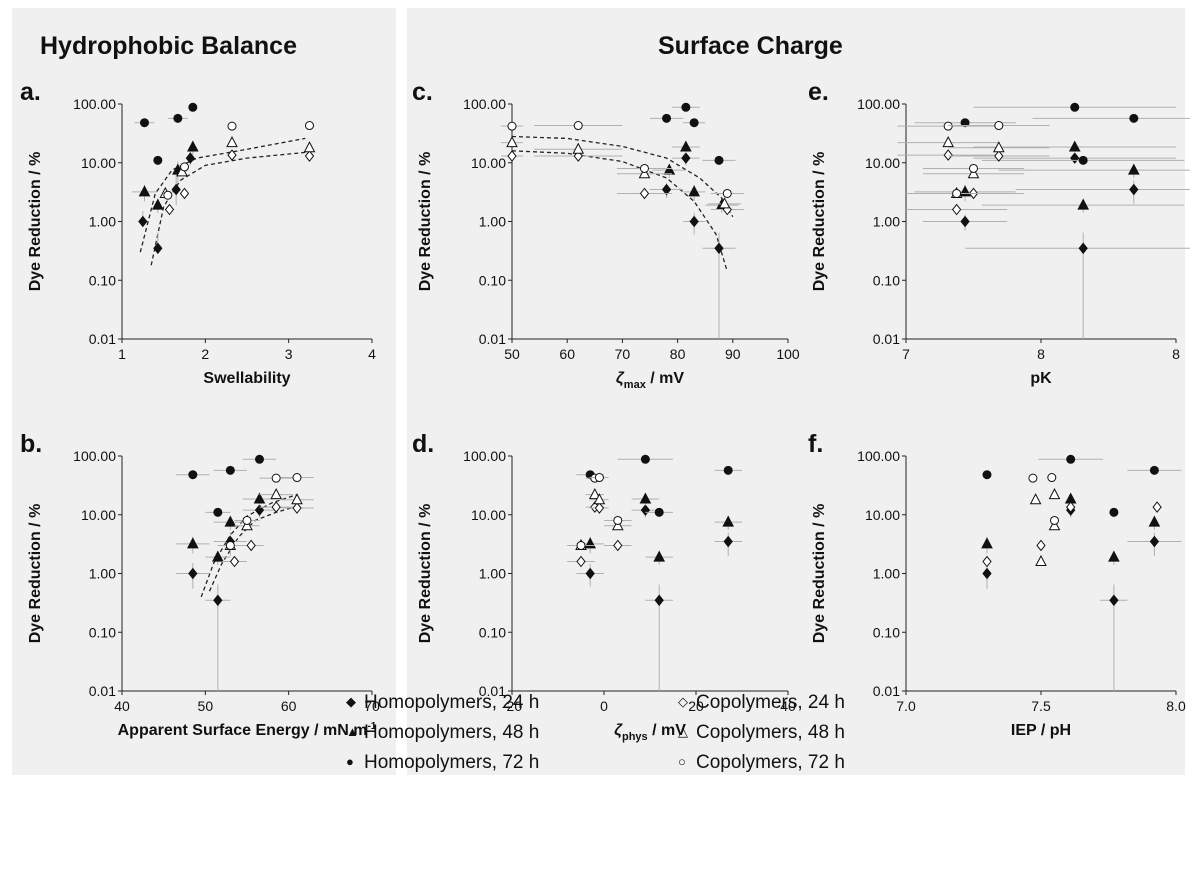 This screenshot has height=878, width=1190. I want to click on filled-circle-icon: ●, so click(350, 761).